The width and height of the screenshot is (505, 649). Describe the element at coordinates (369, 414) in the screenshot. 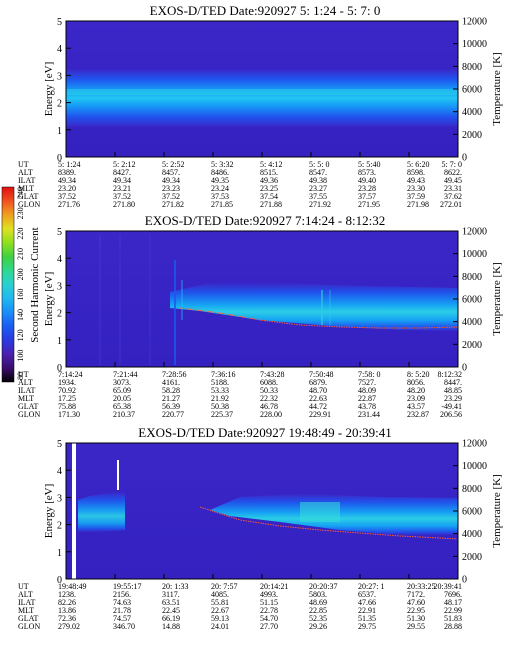

I see `table-cell: 231.44` at that location.